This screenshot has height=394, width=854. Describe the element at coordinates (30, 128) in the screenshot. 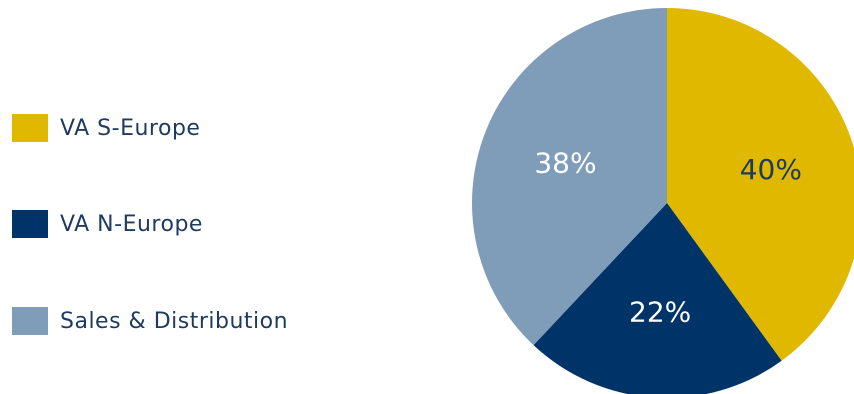

I see `legend-swatch-va-s-europe` at that location.